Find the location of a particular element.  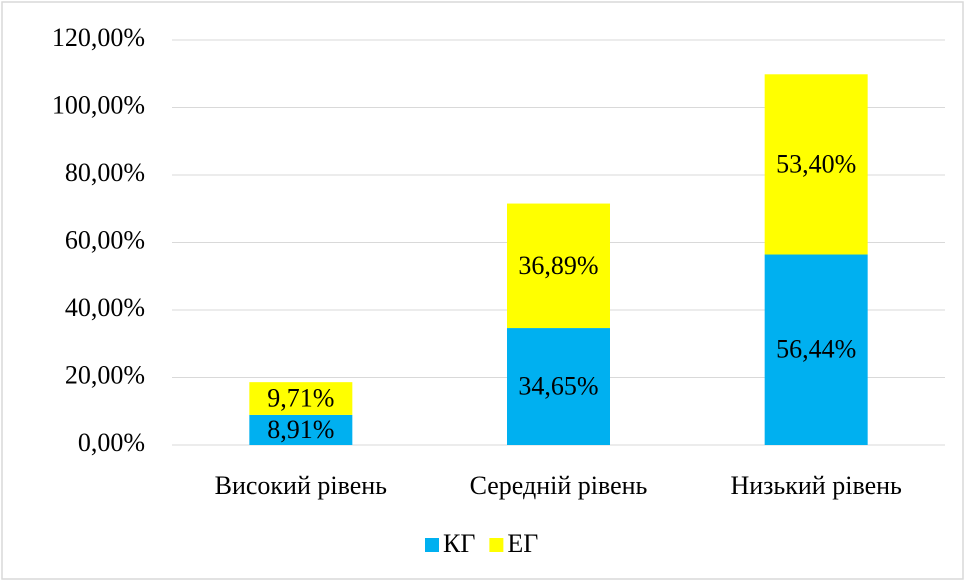

y-tick-label: 0,00% is located at coordinates (111, 442).